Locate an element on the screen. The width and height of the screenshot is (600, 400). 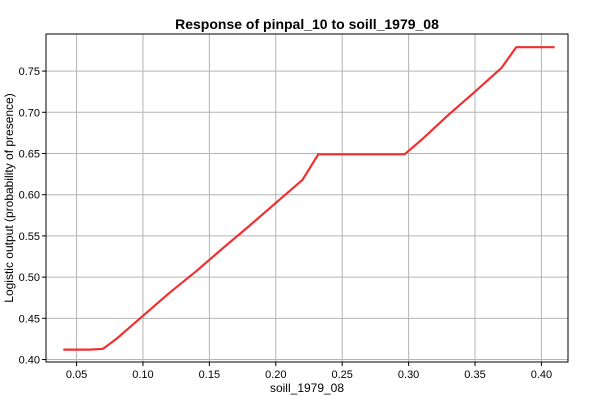
y-tick-label: 0.50 is located at coordinates (29, 278).